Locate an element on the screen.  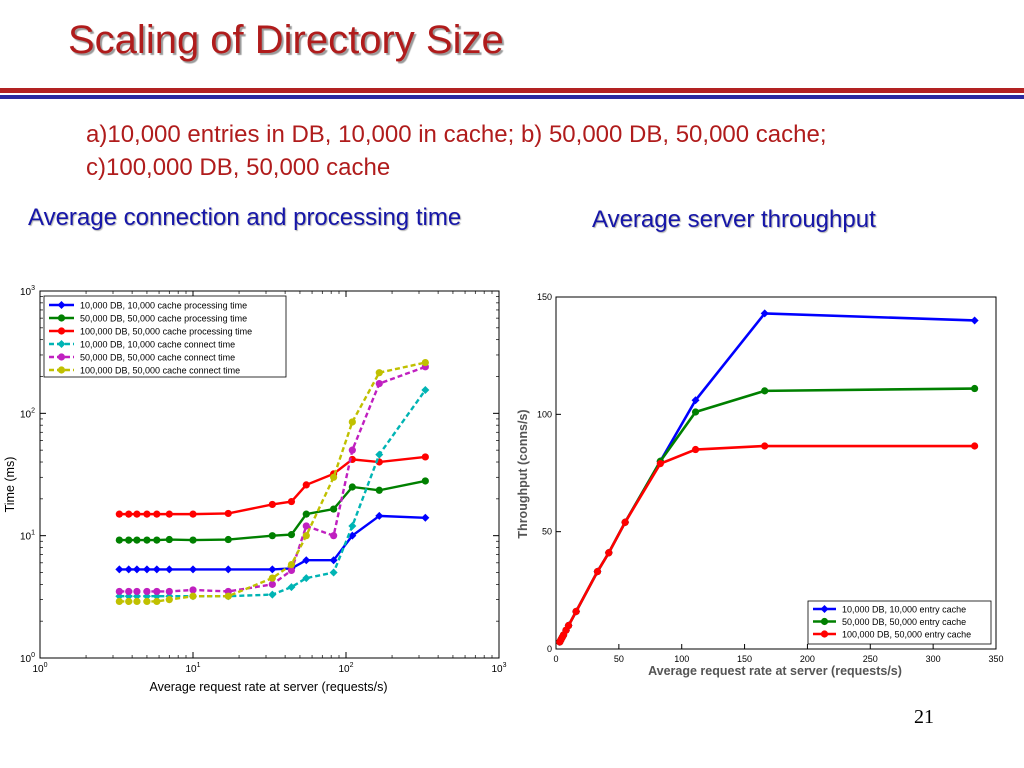
page-number: 21 is located at coordinates (924, 717).